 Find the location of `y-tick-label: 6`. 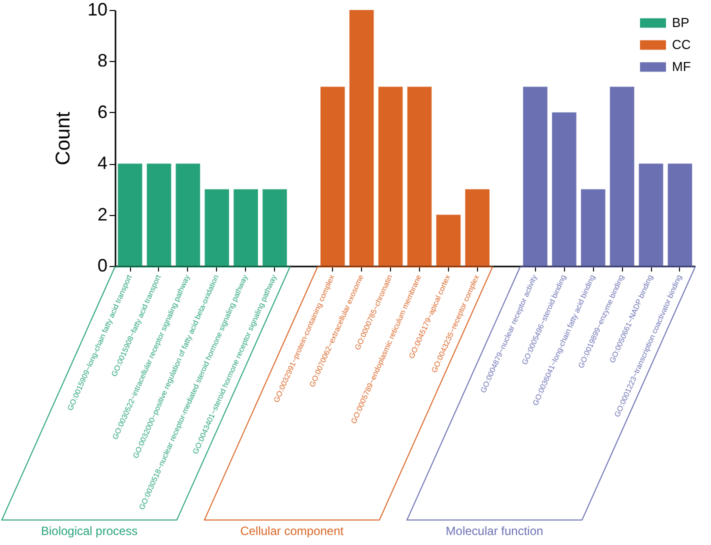

y-tick-label: 6 is located at coordinates (102, 112).